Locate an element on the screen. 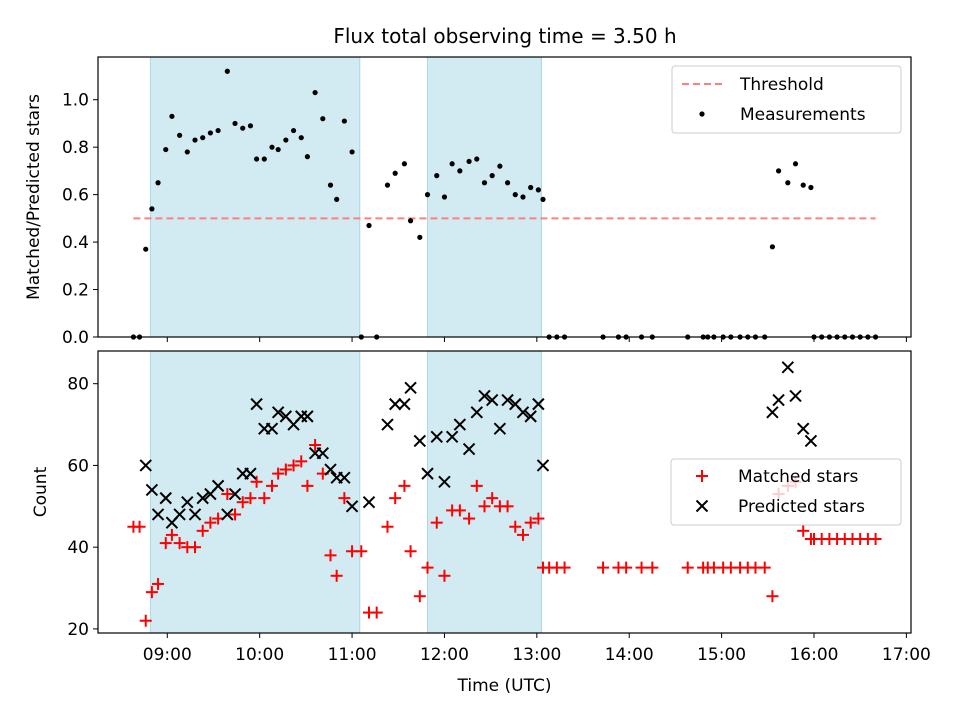 This screenshot has height=720, width=960. top-y-axis-label: Matched/Predicted stars is located at coordinates (34, 197).